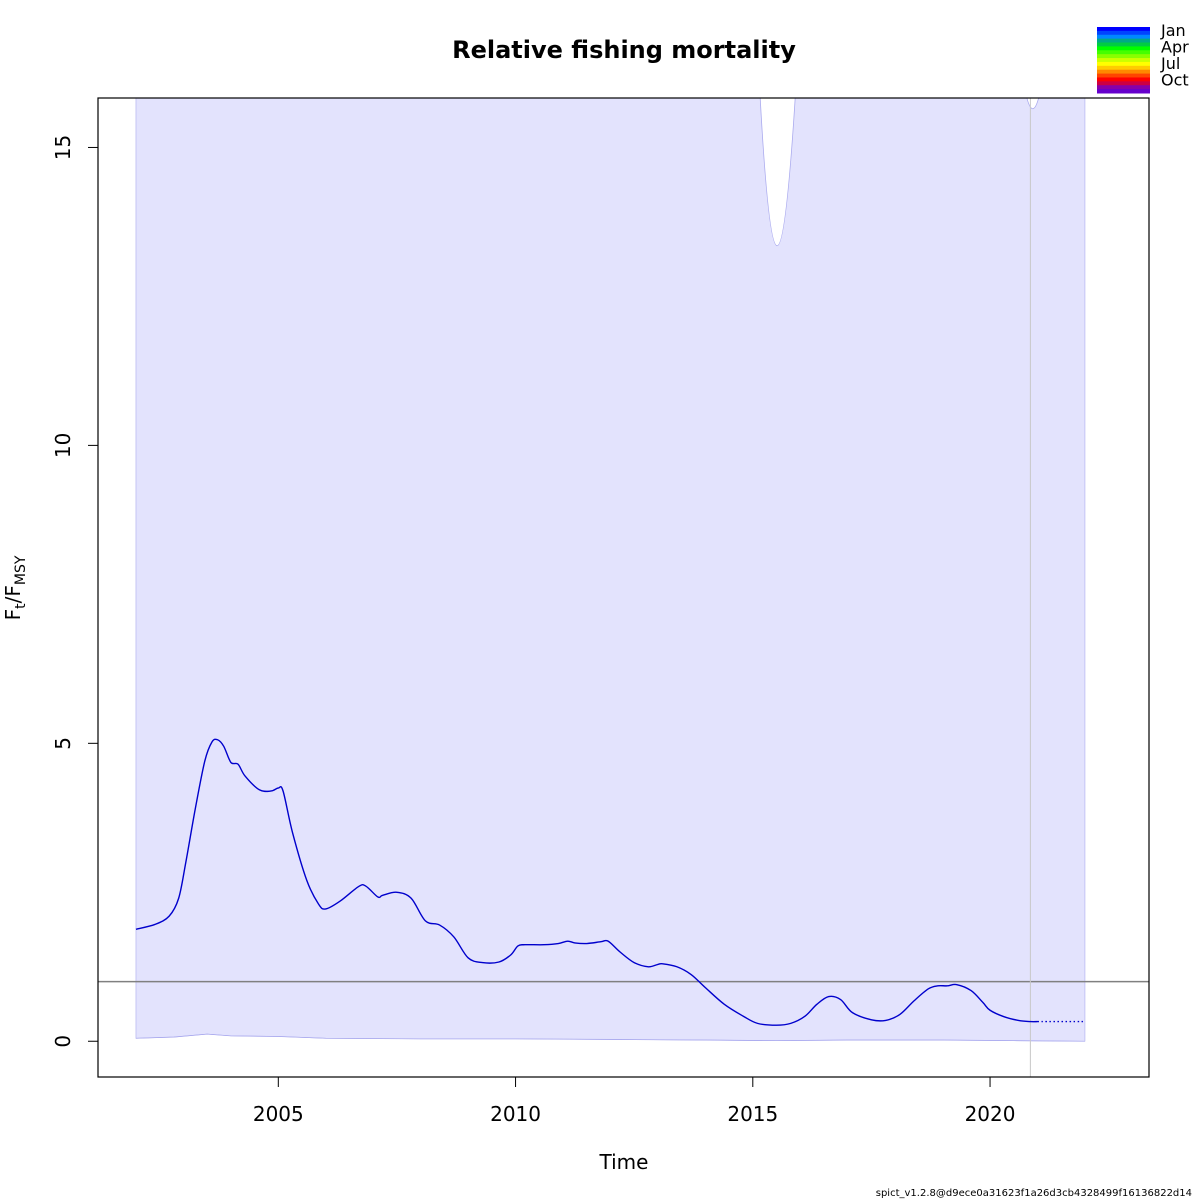 The image size is (1200, 1200). What do you see at coordinates (1175, 47) in the screenshot?
I see `legend-label-apr: Apr` at bounding box center [1175, 47].